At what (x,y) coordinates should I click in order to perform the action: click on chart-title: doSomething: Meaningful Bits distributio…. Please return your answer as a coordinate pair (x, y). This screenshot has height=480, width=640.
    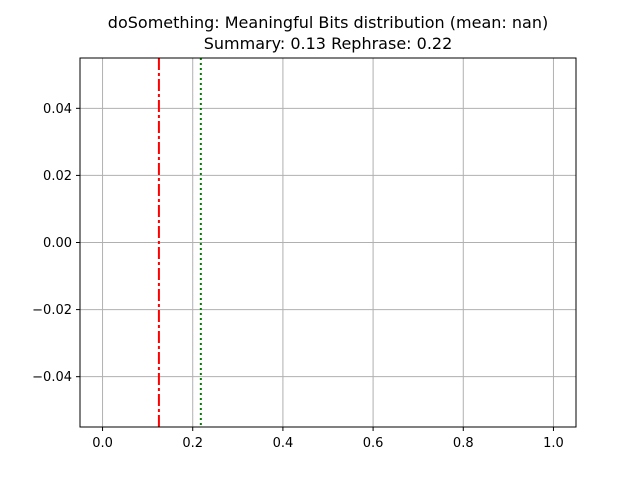
    Looking at the image, I should click on (328, 22).